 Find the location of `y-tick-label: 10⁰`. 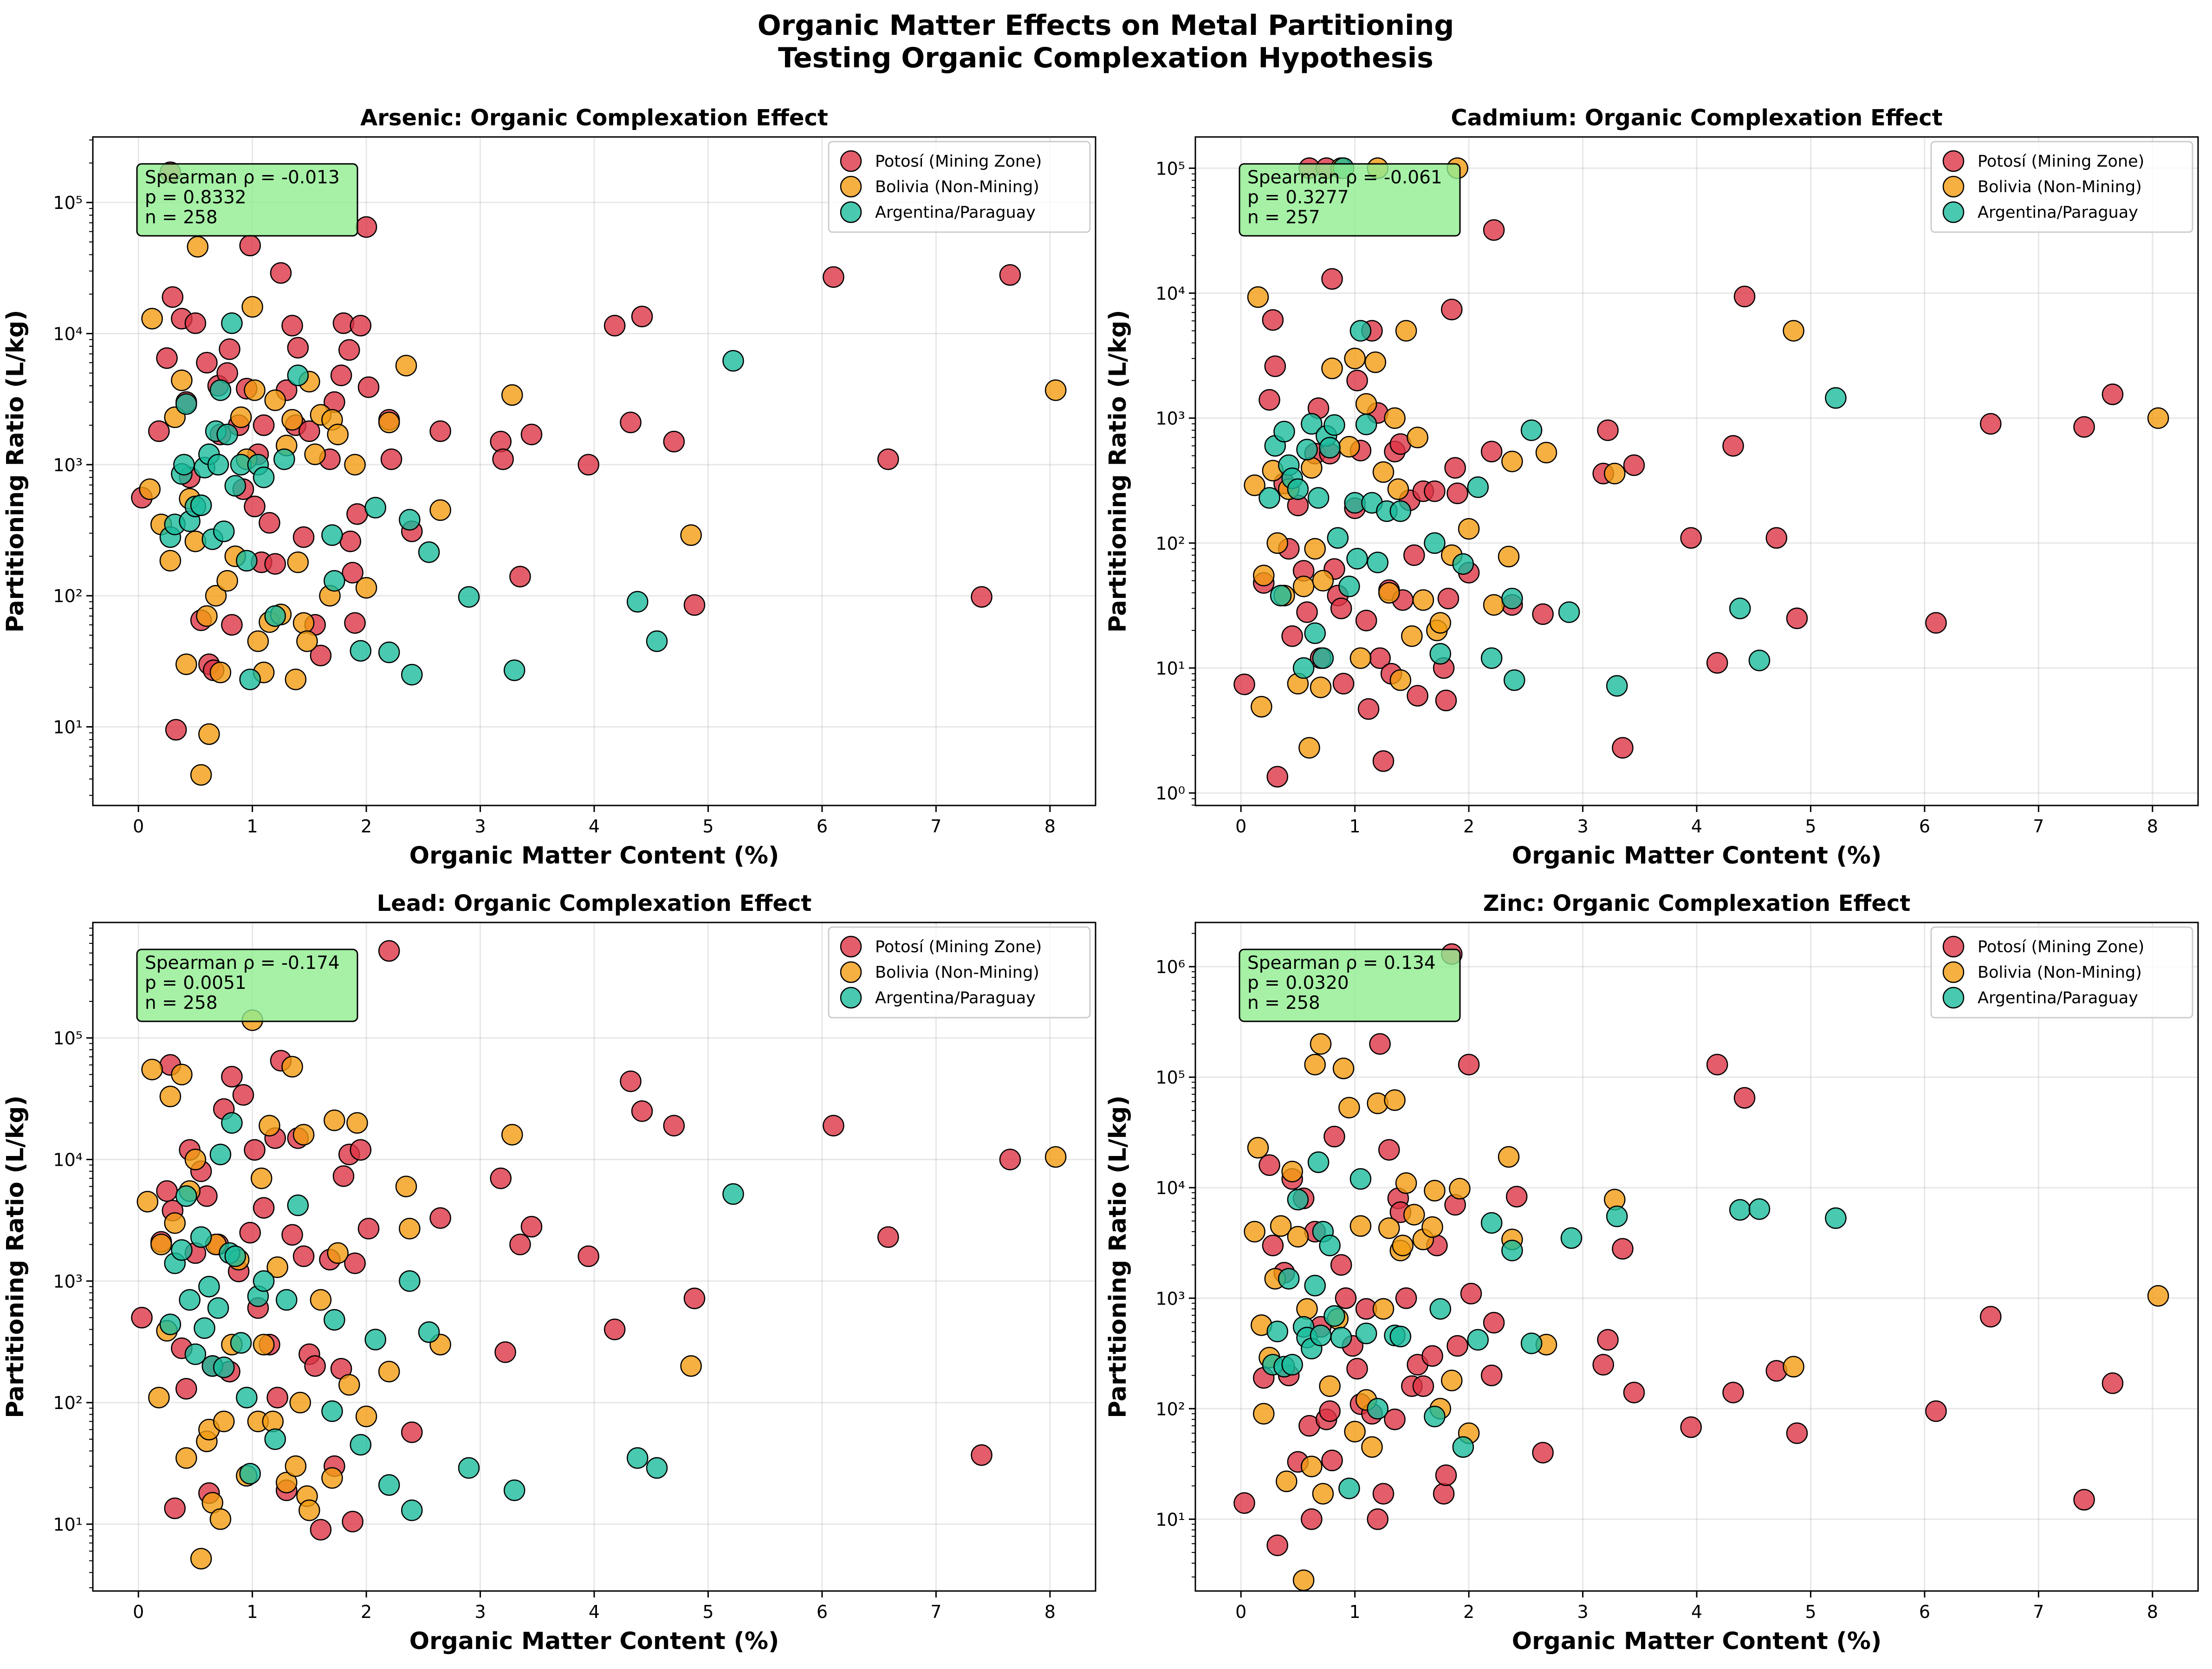

y-tick-label: 10⁰ is located at coordinates (1170, 793).